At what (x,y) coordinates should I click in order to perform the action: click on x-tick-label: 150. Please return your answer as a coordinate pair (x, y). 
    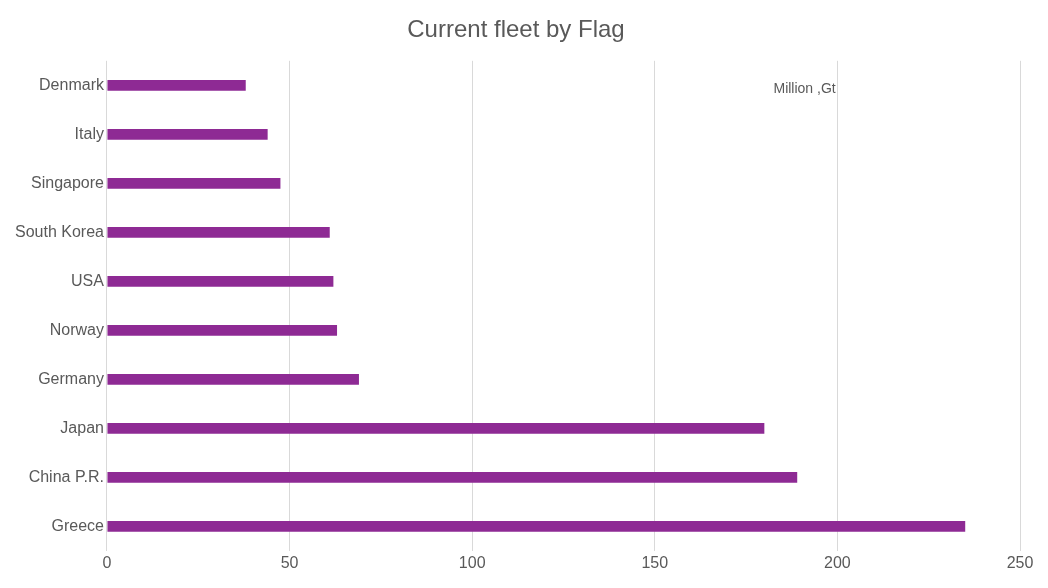
    Looking at the image, I should click on (655, 562).